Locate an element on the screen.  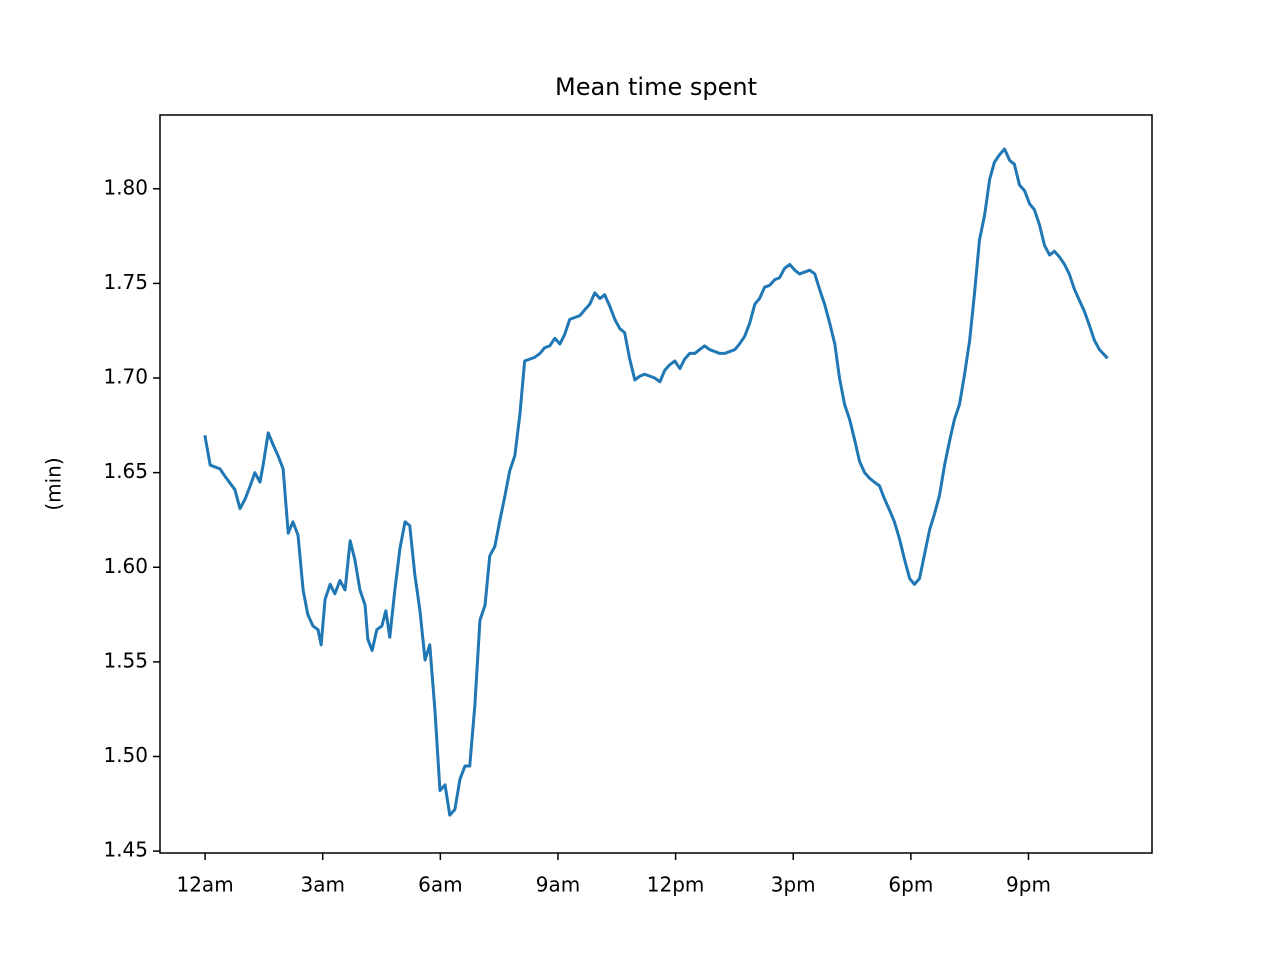
y-tick-label: 1.75 is located at coordinates (125, 282).